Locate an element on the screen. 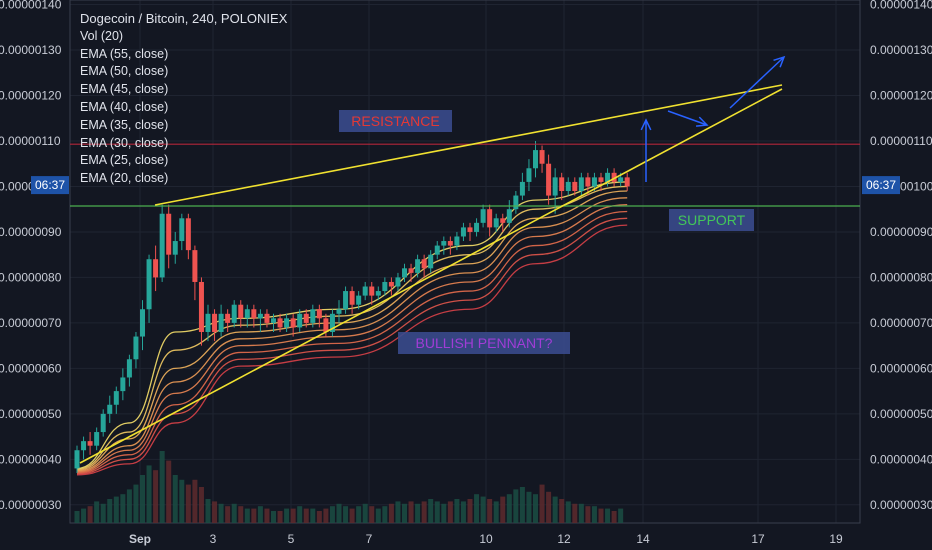 The width and height of the screenshot is (932, 550). pennant-label-text: BULLISH PENNANT? is located at coordinates (484, 343).